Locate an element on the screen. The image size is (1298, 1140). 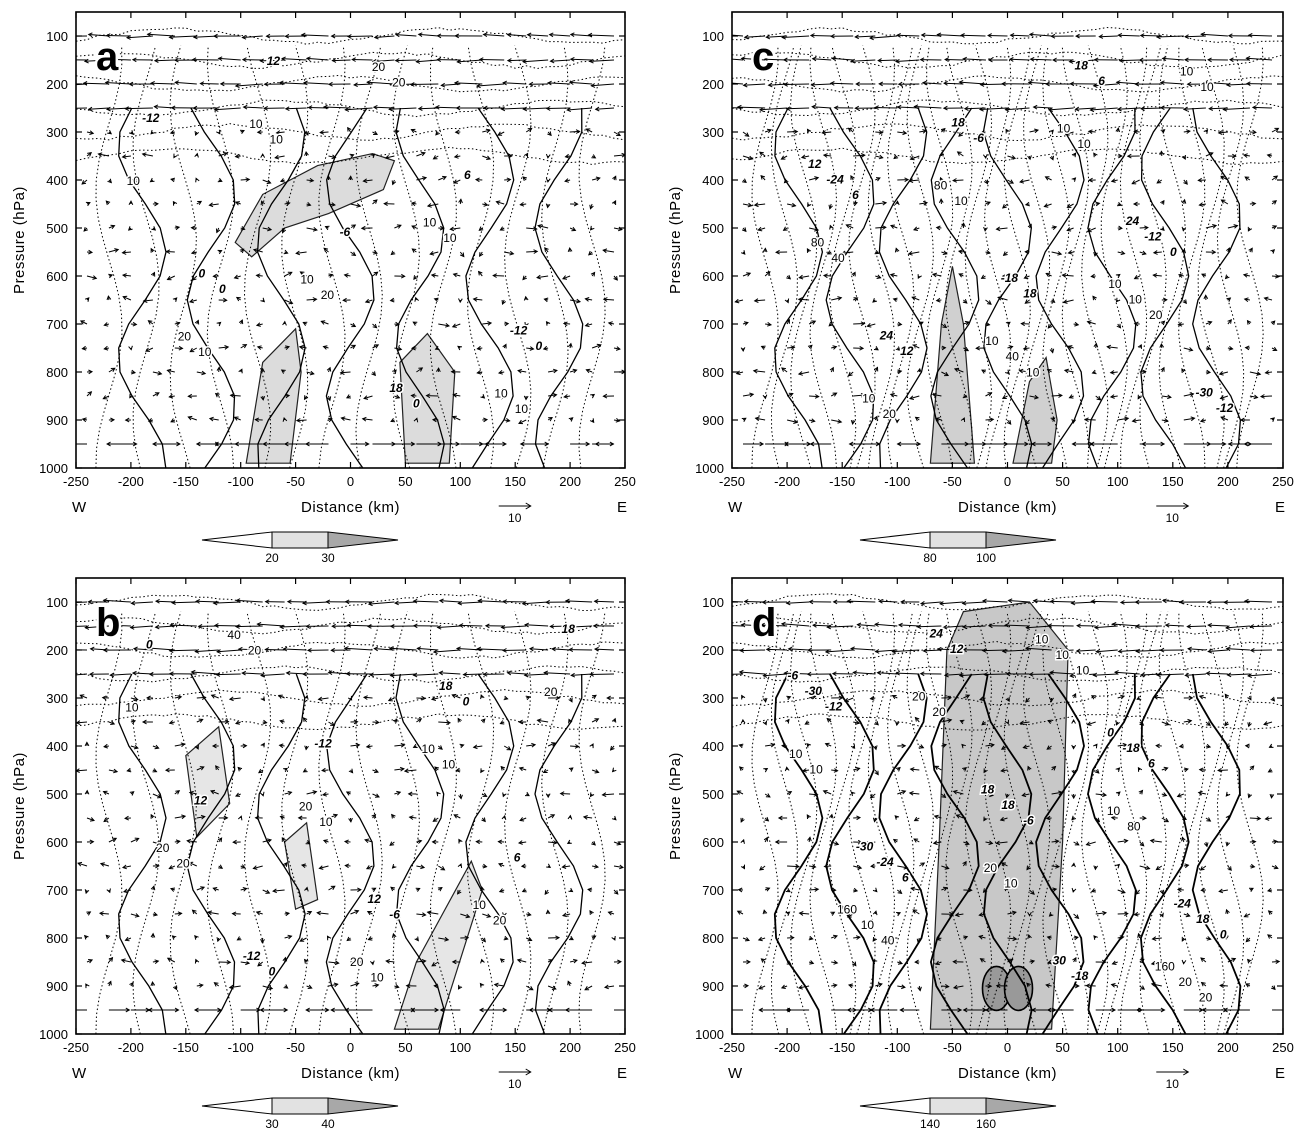
panel-label: a is located at coordinates (107, 57).